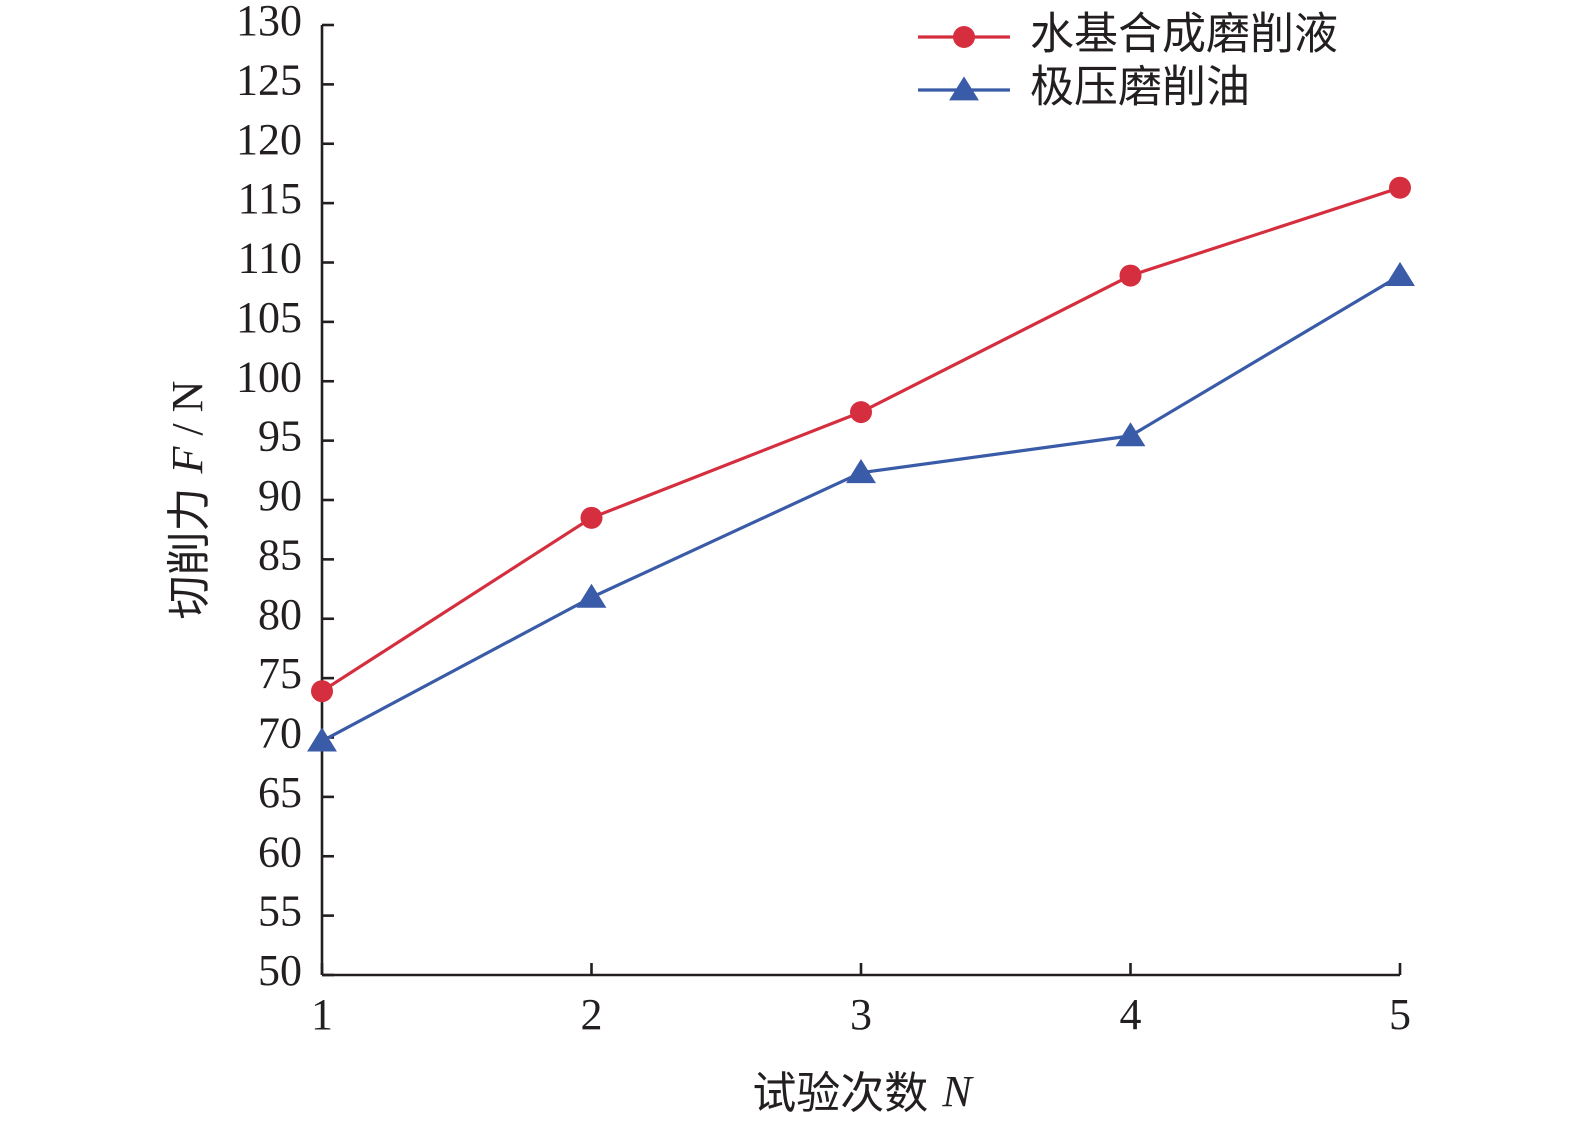 The image size is (1575, 1131). Describe the element at coordinates (280, 436) in the screenshot. I see `y-tick-label: 95` at that location.